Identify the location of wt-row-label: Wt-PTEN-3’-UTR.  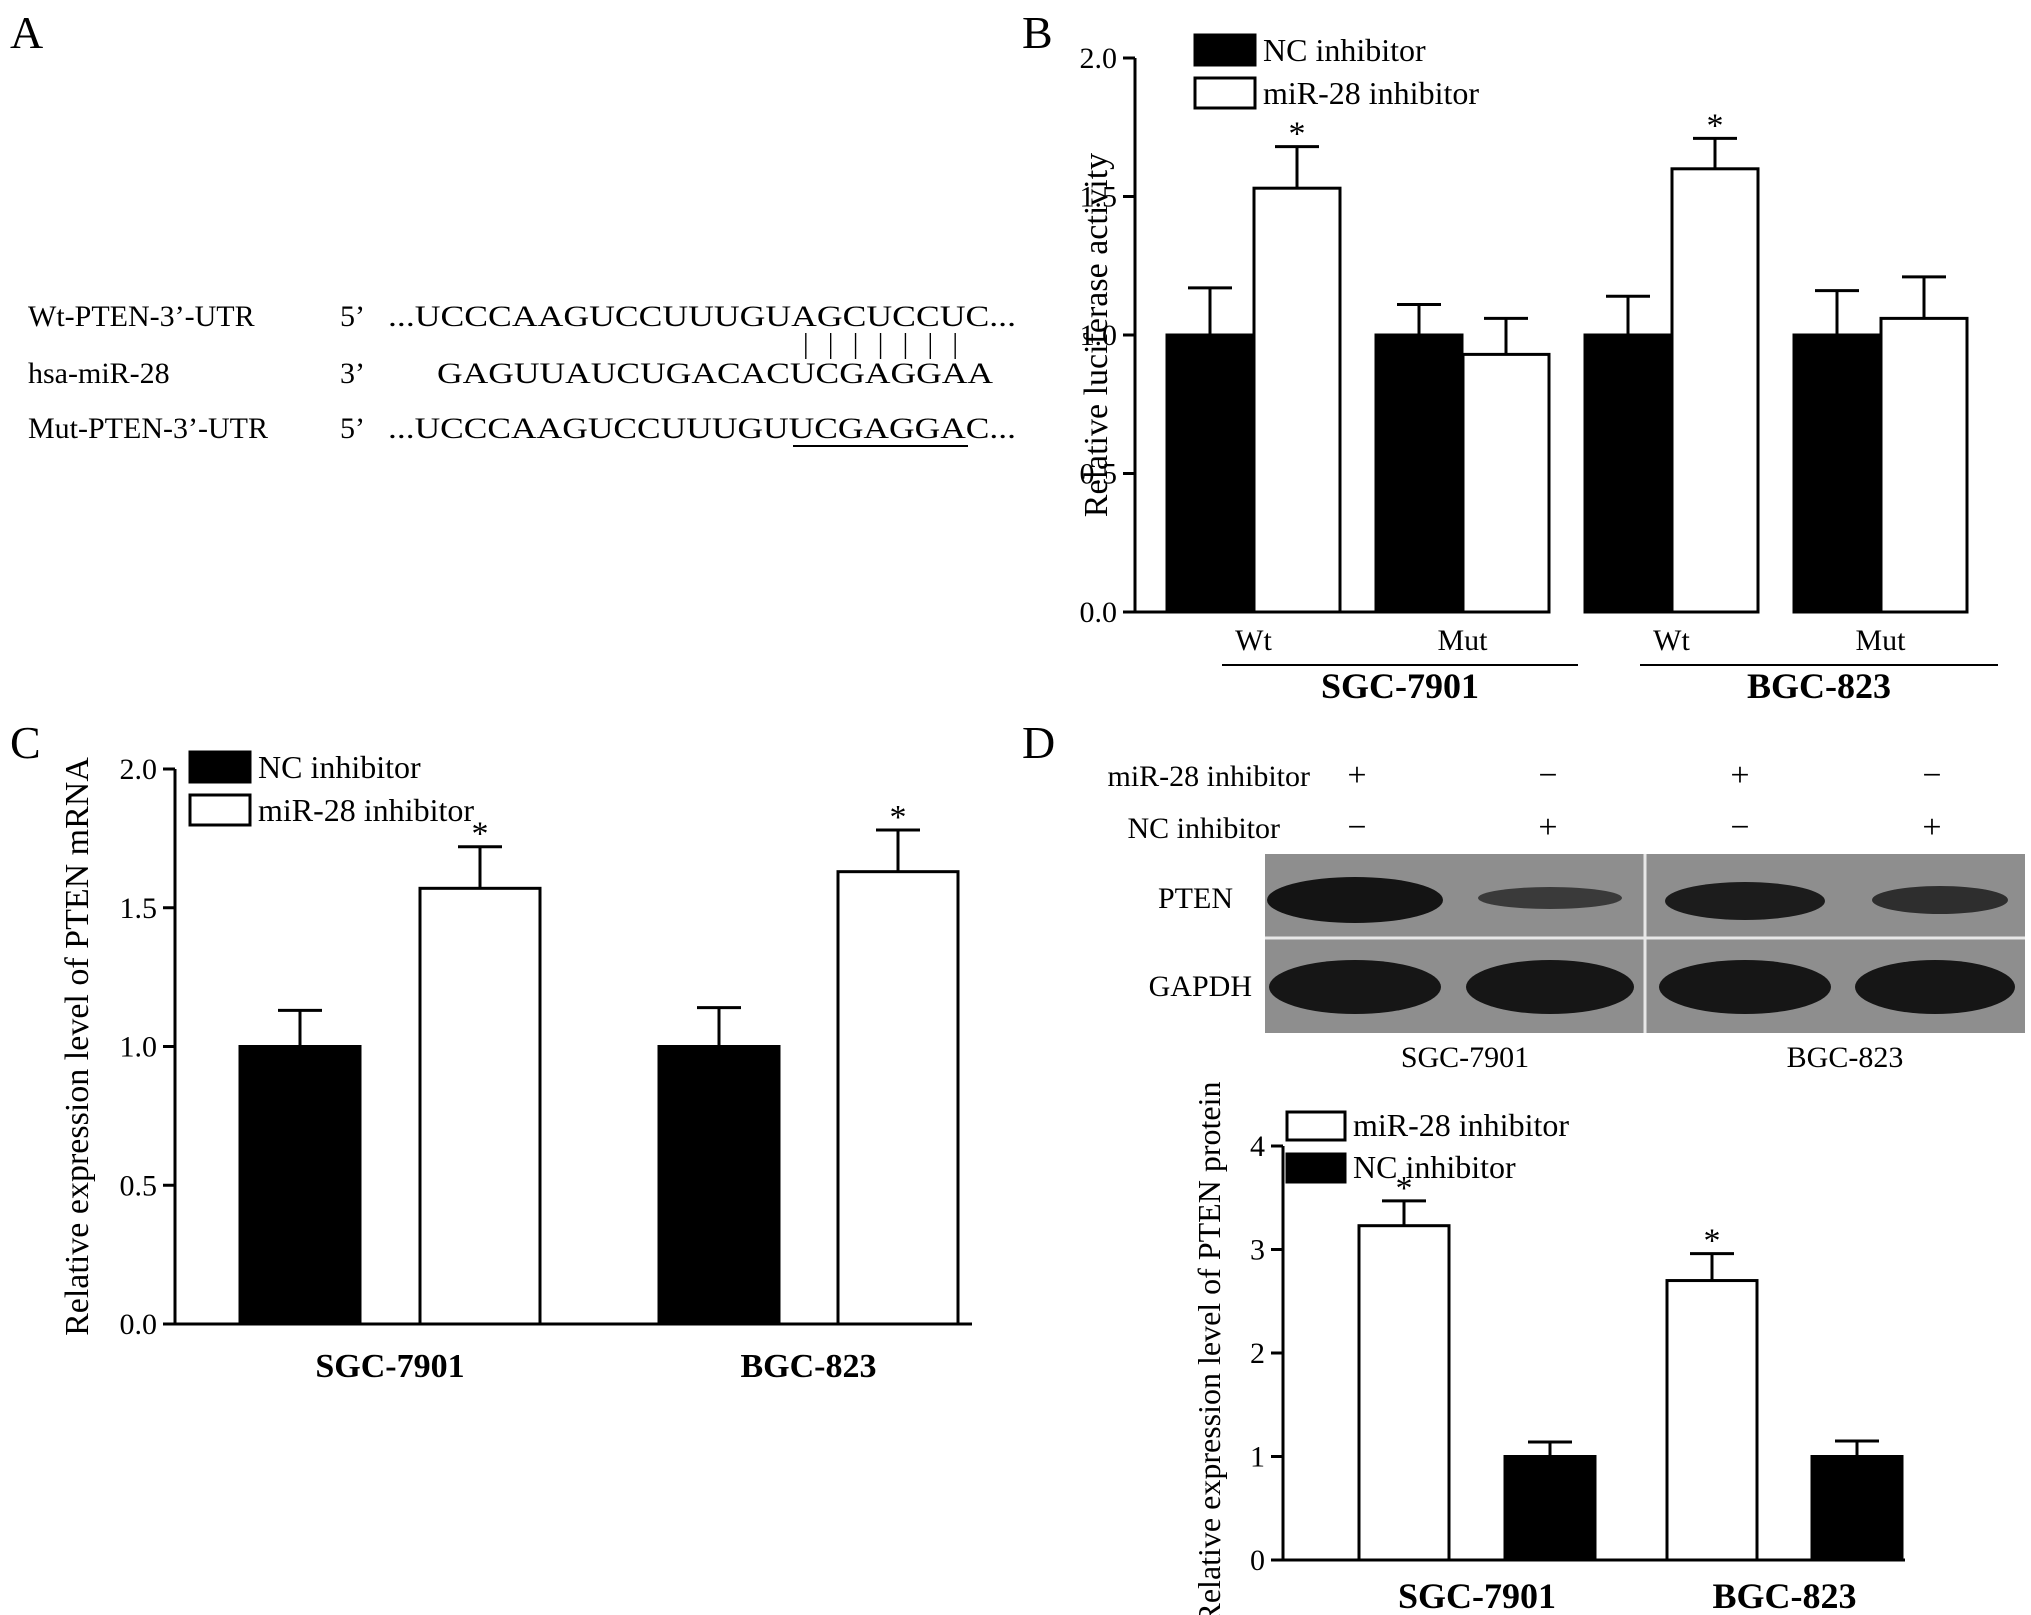
(141, 316).